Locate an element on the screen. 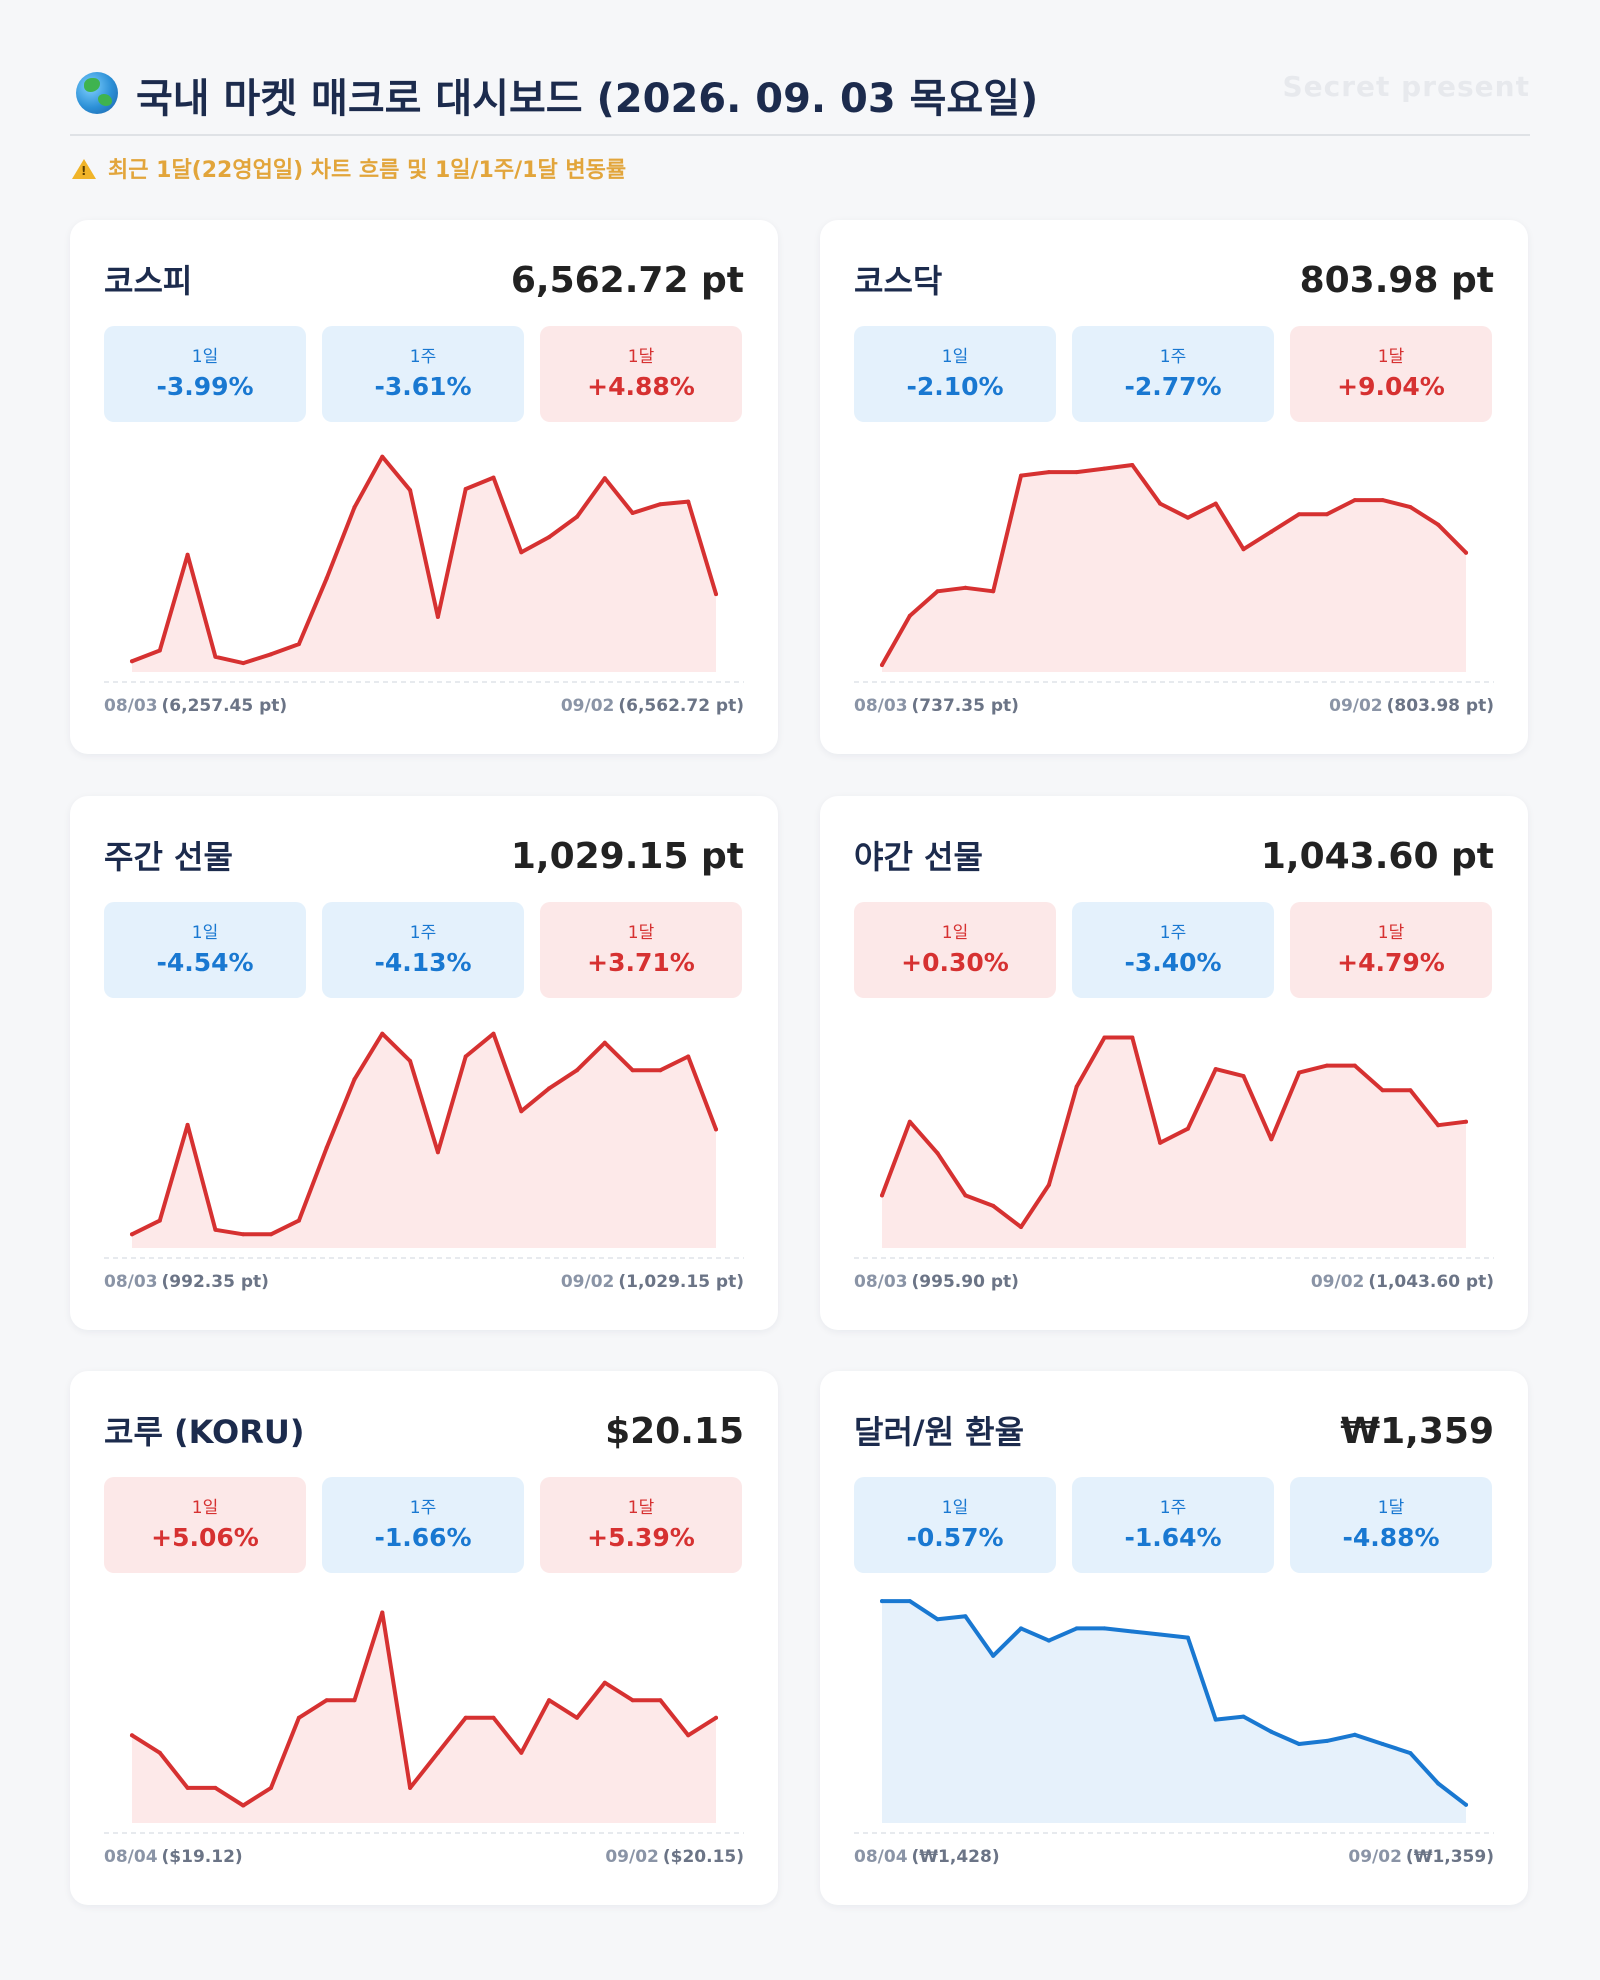 The width and height of the screenshot is (1600, 1980). end-value: ($20.15) is located at coordinates (703, 1857).